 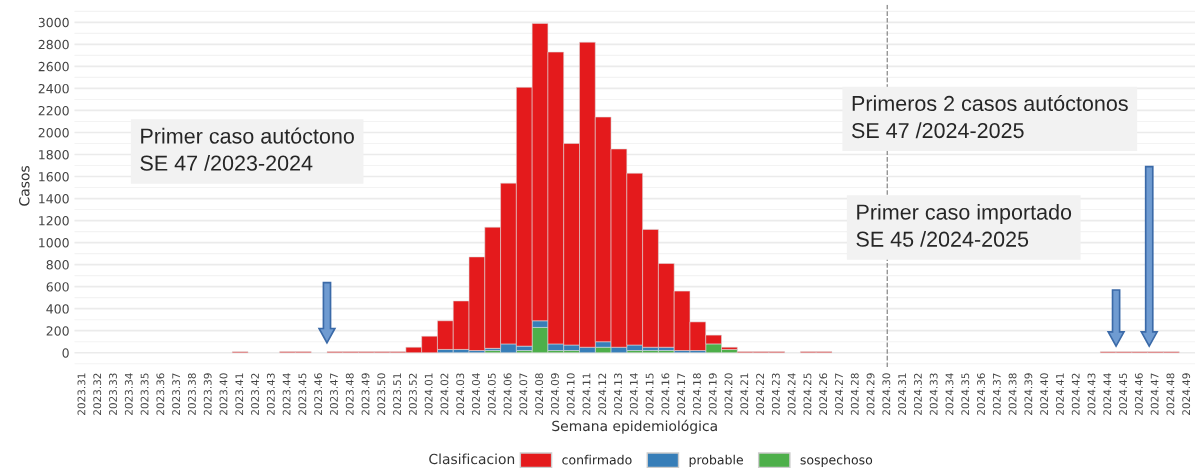 I want to click on x-tick-label: 2024.18, so click(x=697, y=394).